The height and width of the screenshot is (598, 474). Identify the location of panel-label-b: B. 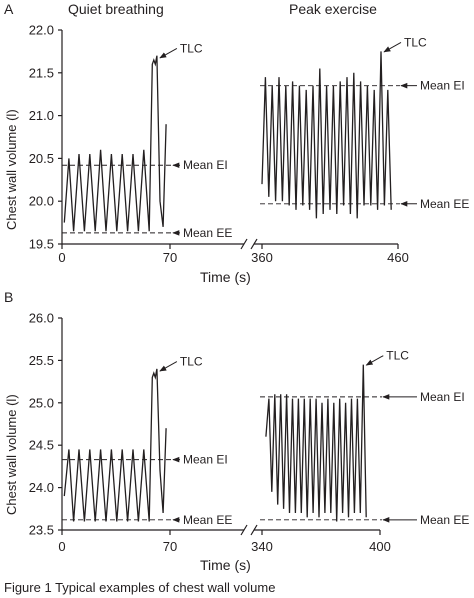
(8, 297).